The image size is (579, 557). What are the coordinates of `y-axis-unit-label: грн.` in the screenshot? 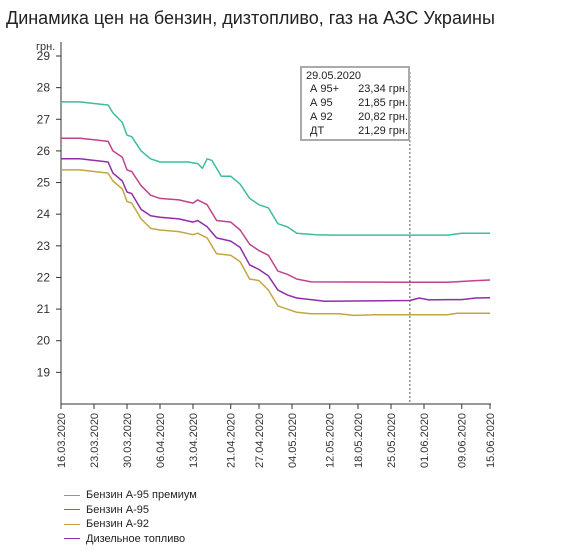 It's located at (45, 47).